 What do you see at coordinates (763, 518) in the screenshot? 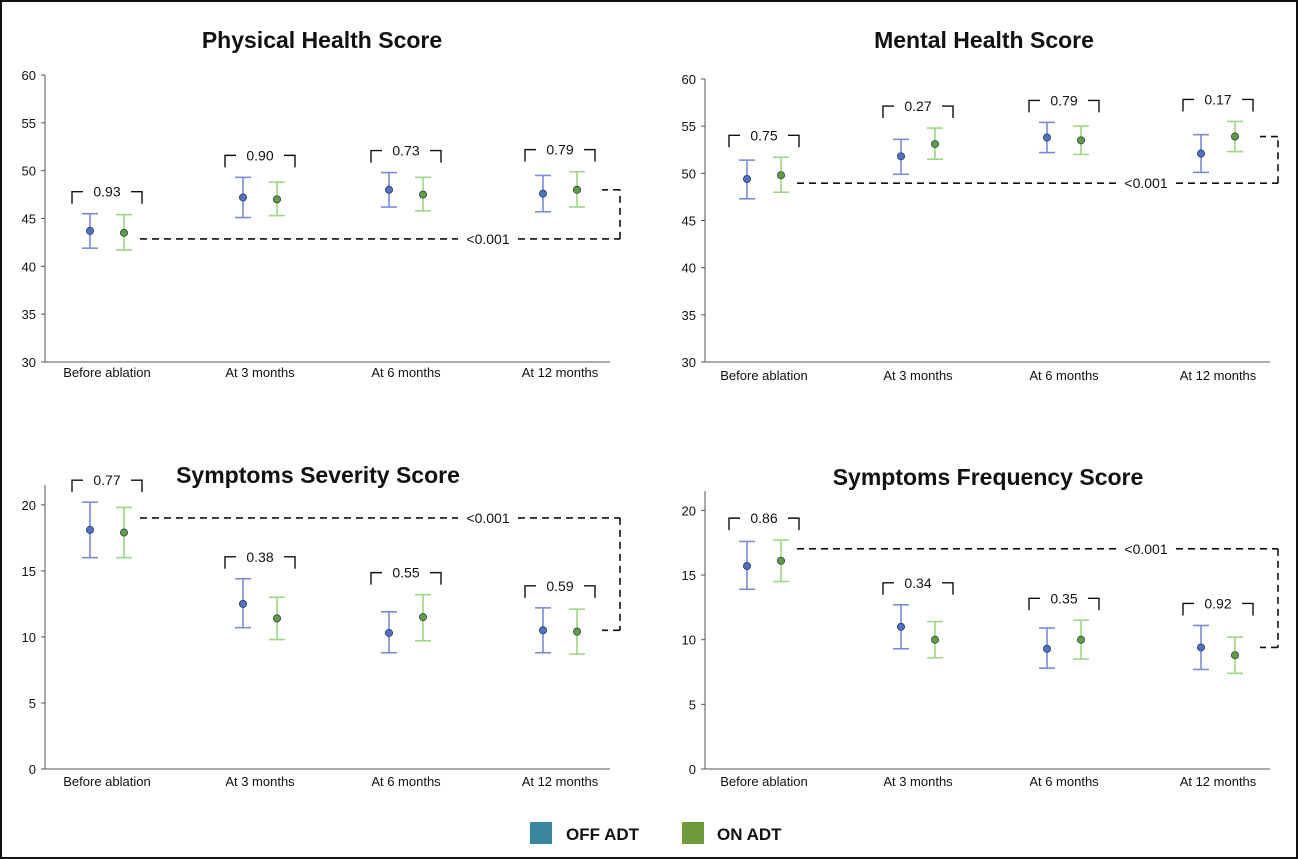
I see `pairwise-p-value: 0.86` at bounding box center [763, 518].